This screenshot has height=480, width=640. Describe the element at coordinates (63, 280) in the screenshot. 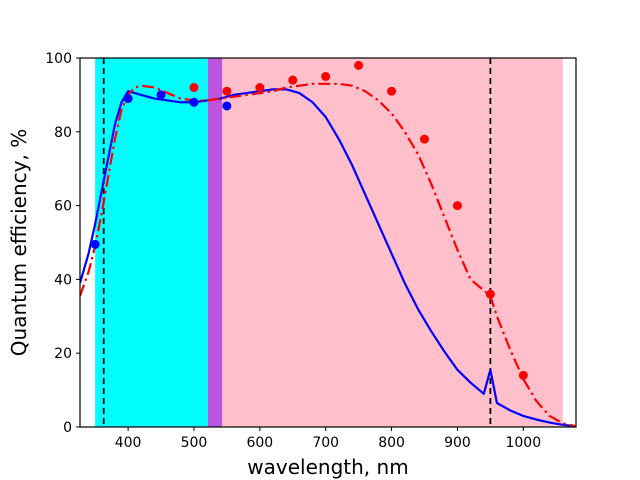

I see `y-tick-label: 40` at that location.